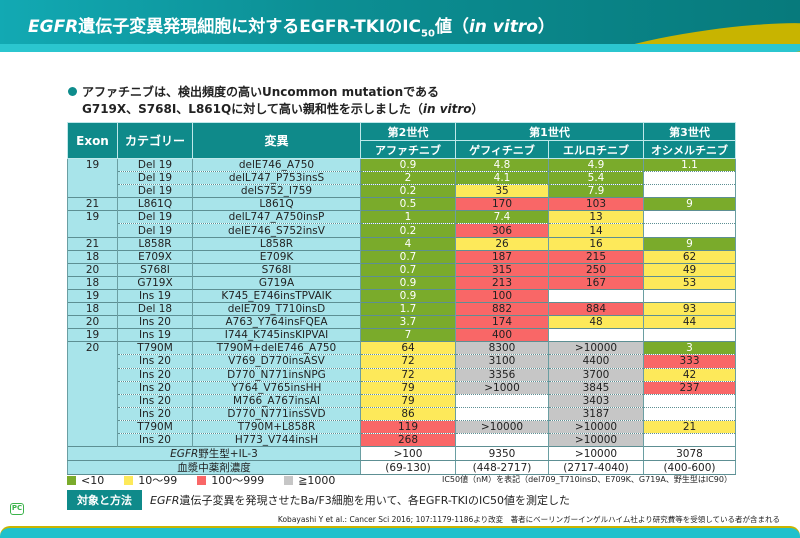 The height and width of the screenshot is (538, 800). What do you see at coordinates (408, 256) in the screenshot?
I see `ic50-cell: 0.7` at bounding box center [408, 256].